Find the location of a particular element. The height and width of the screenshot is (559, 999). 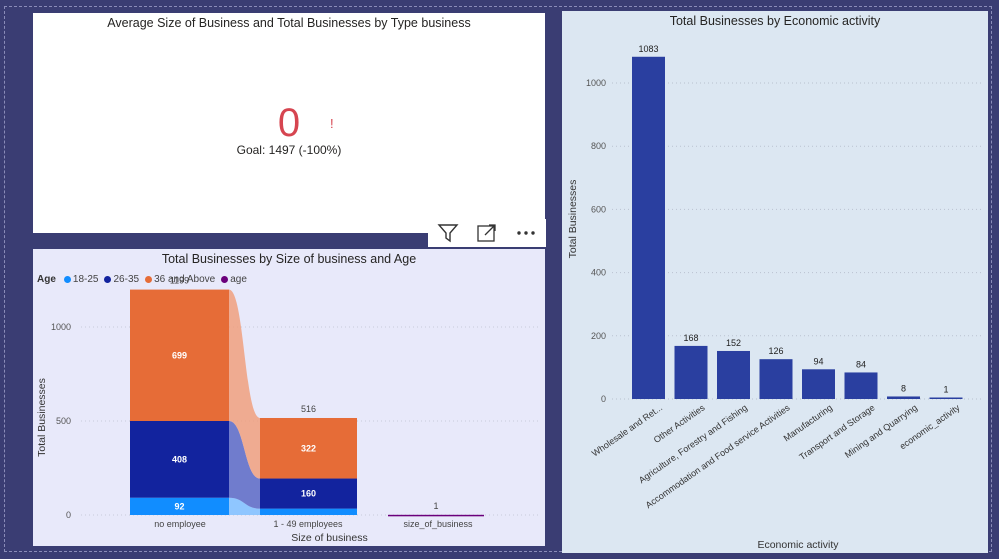

data-label: 1 is located at coordinates (945, 390).